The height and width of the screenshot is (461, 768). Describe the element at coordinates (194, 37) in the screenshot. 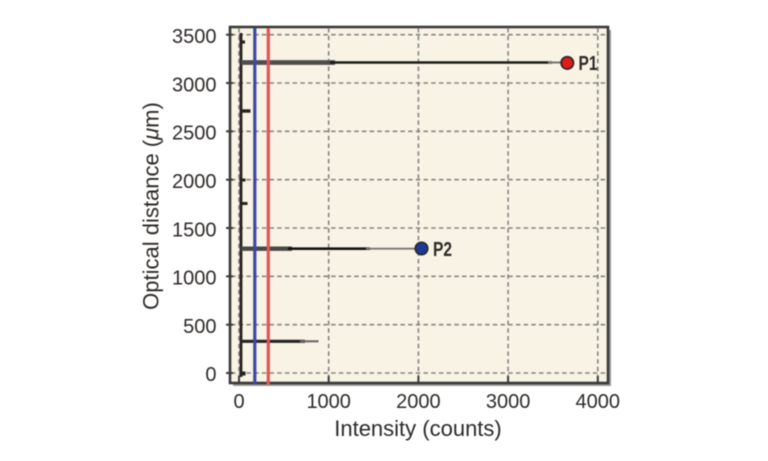

I see `svg-text: 3500` at that location.